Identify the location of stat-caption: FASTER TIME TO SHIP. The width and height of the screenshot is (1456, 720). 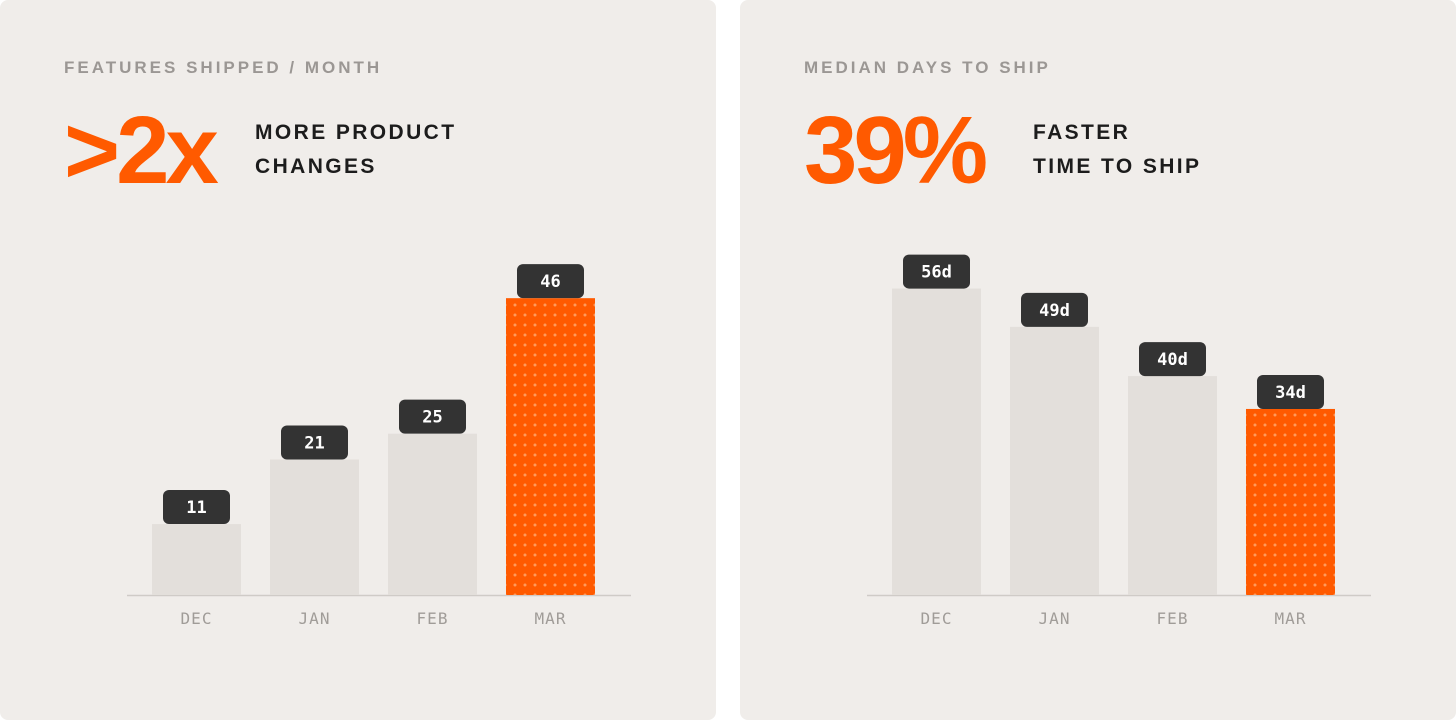
(1117, 150).